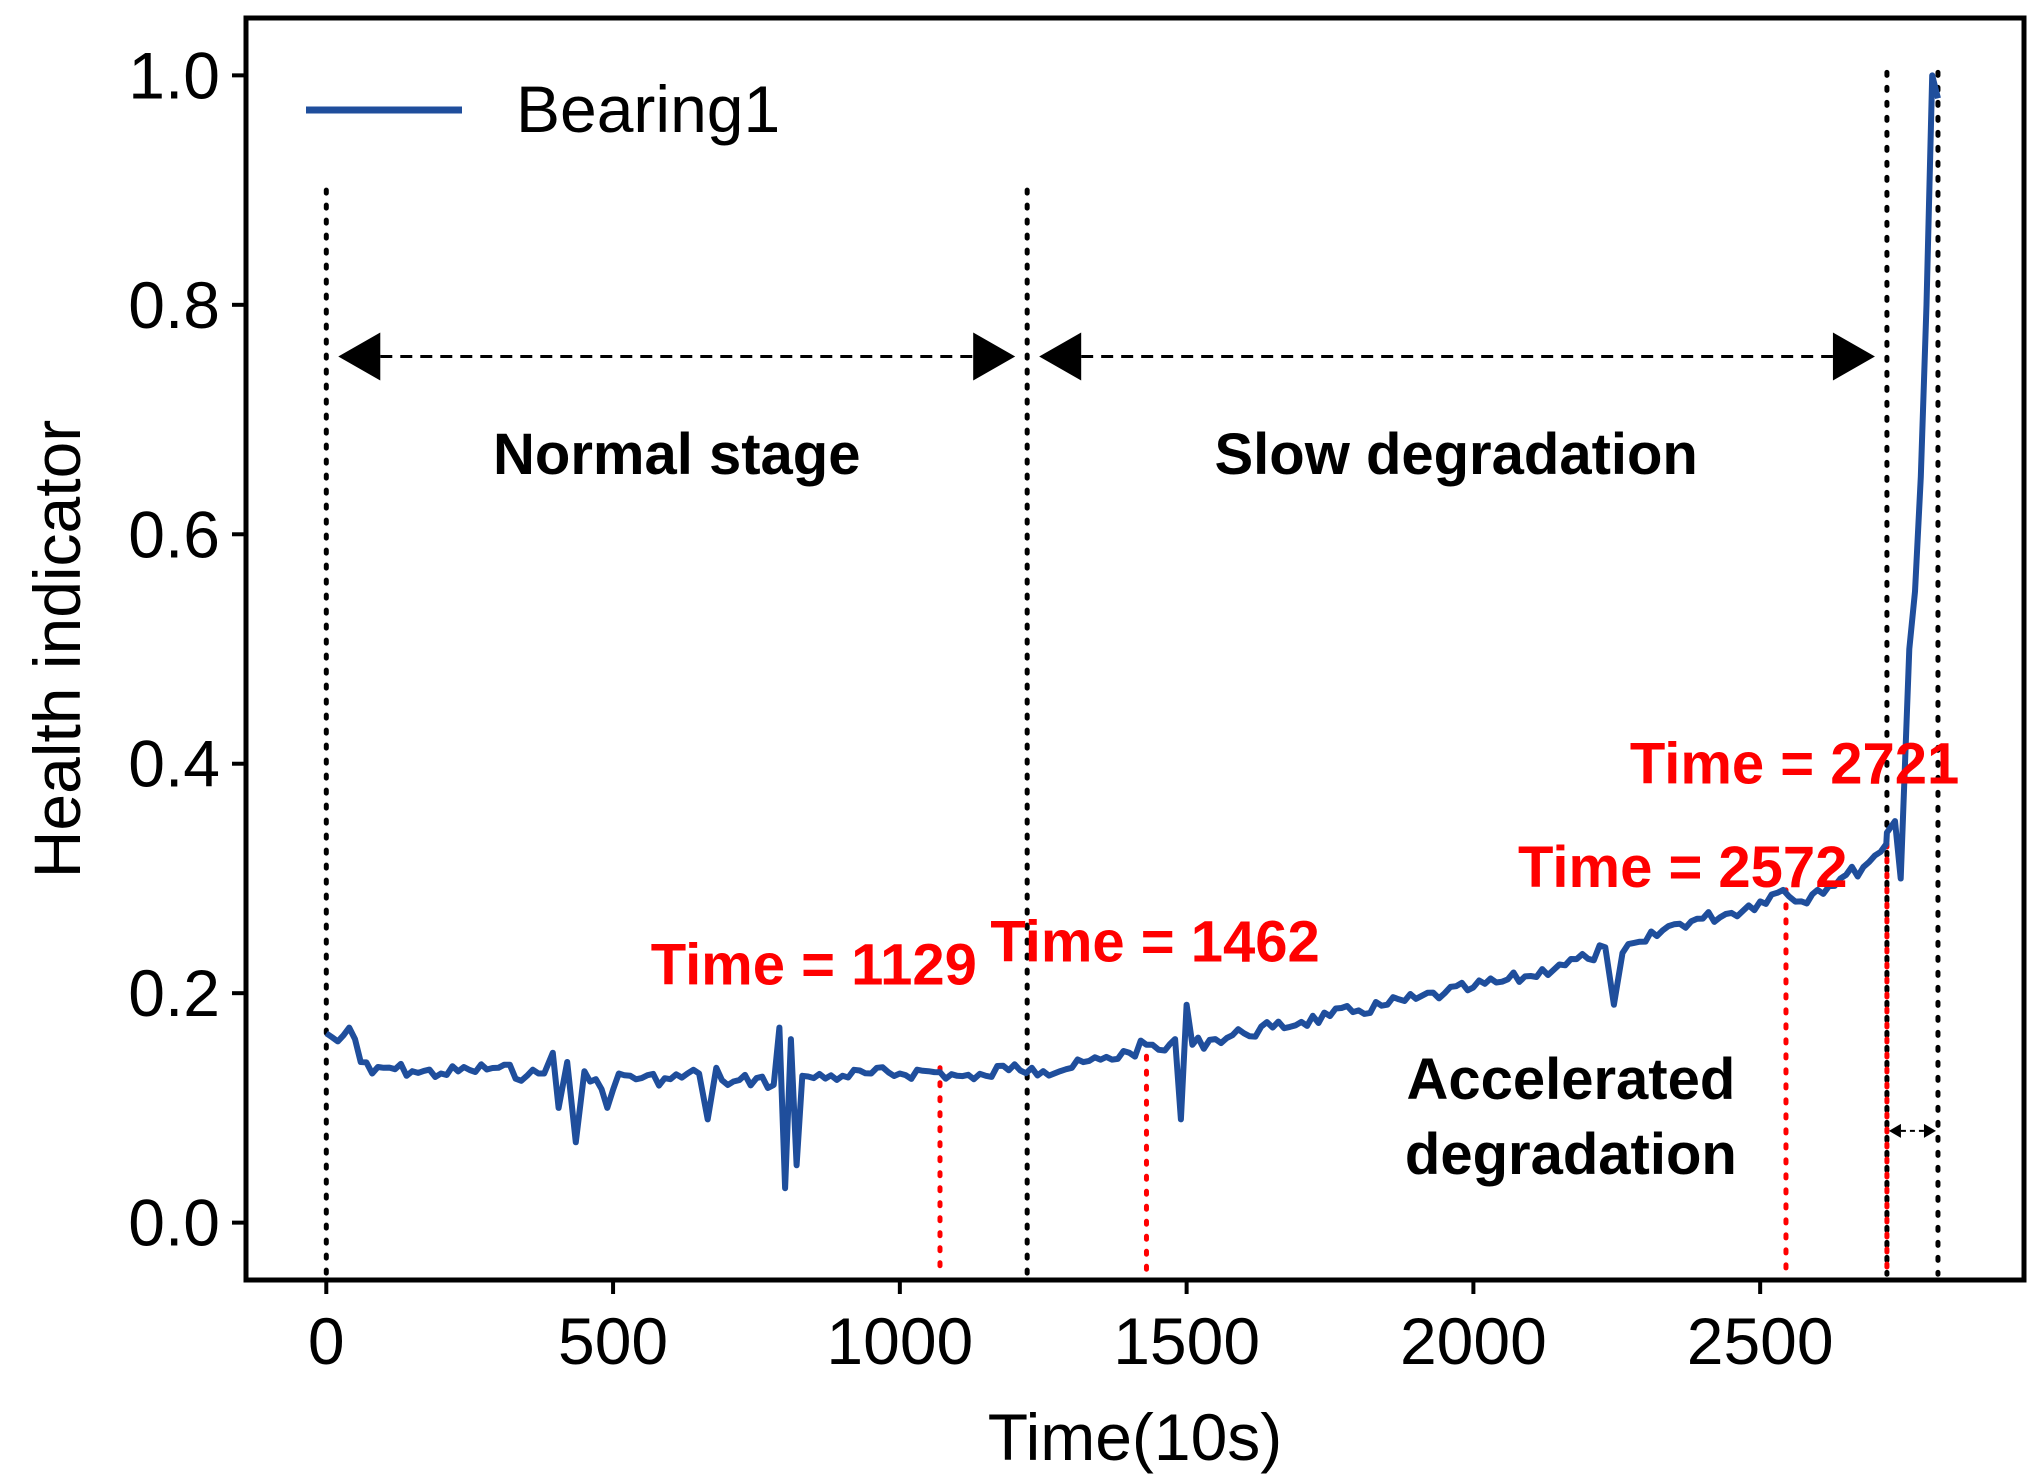 The width and height of the screenshot is (2030, 1484). I want to click on stage-label-line: degradation, so click(1571, 1154).